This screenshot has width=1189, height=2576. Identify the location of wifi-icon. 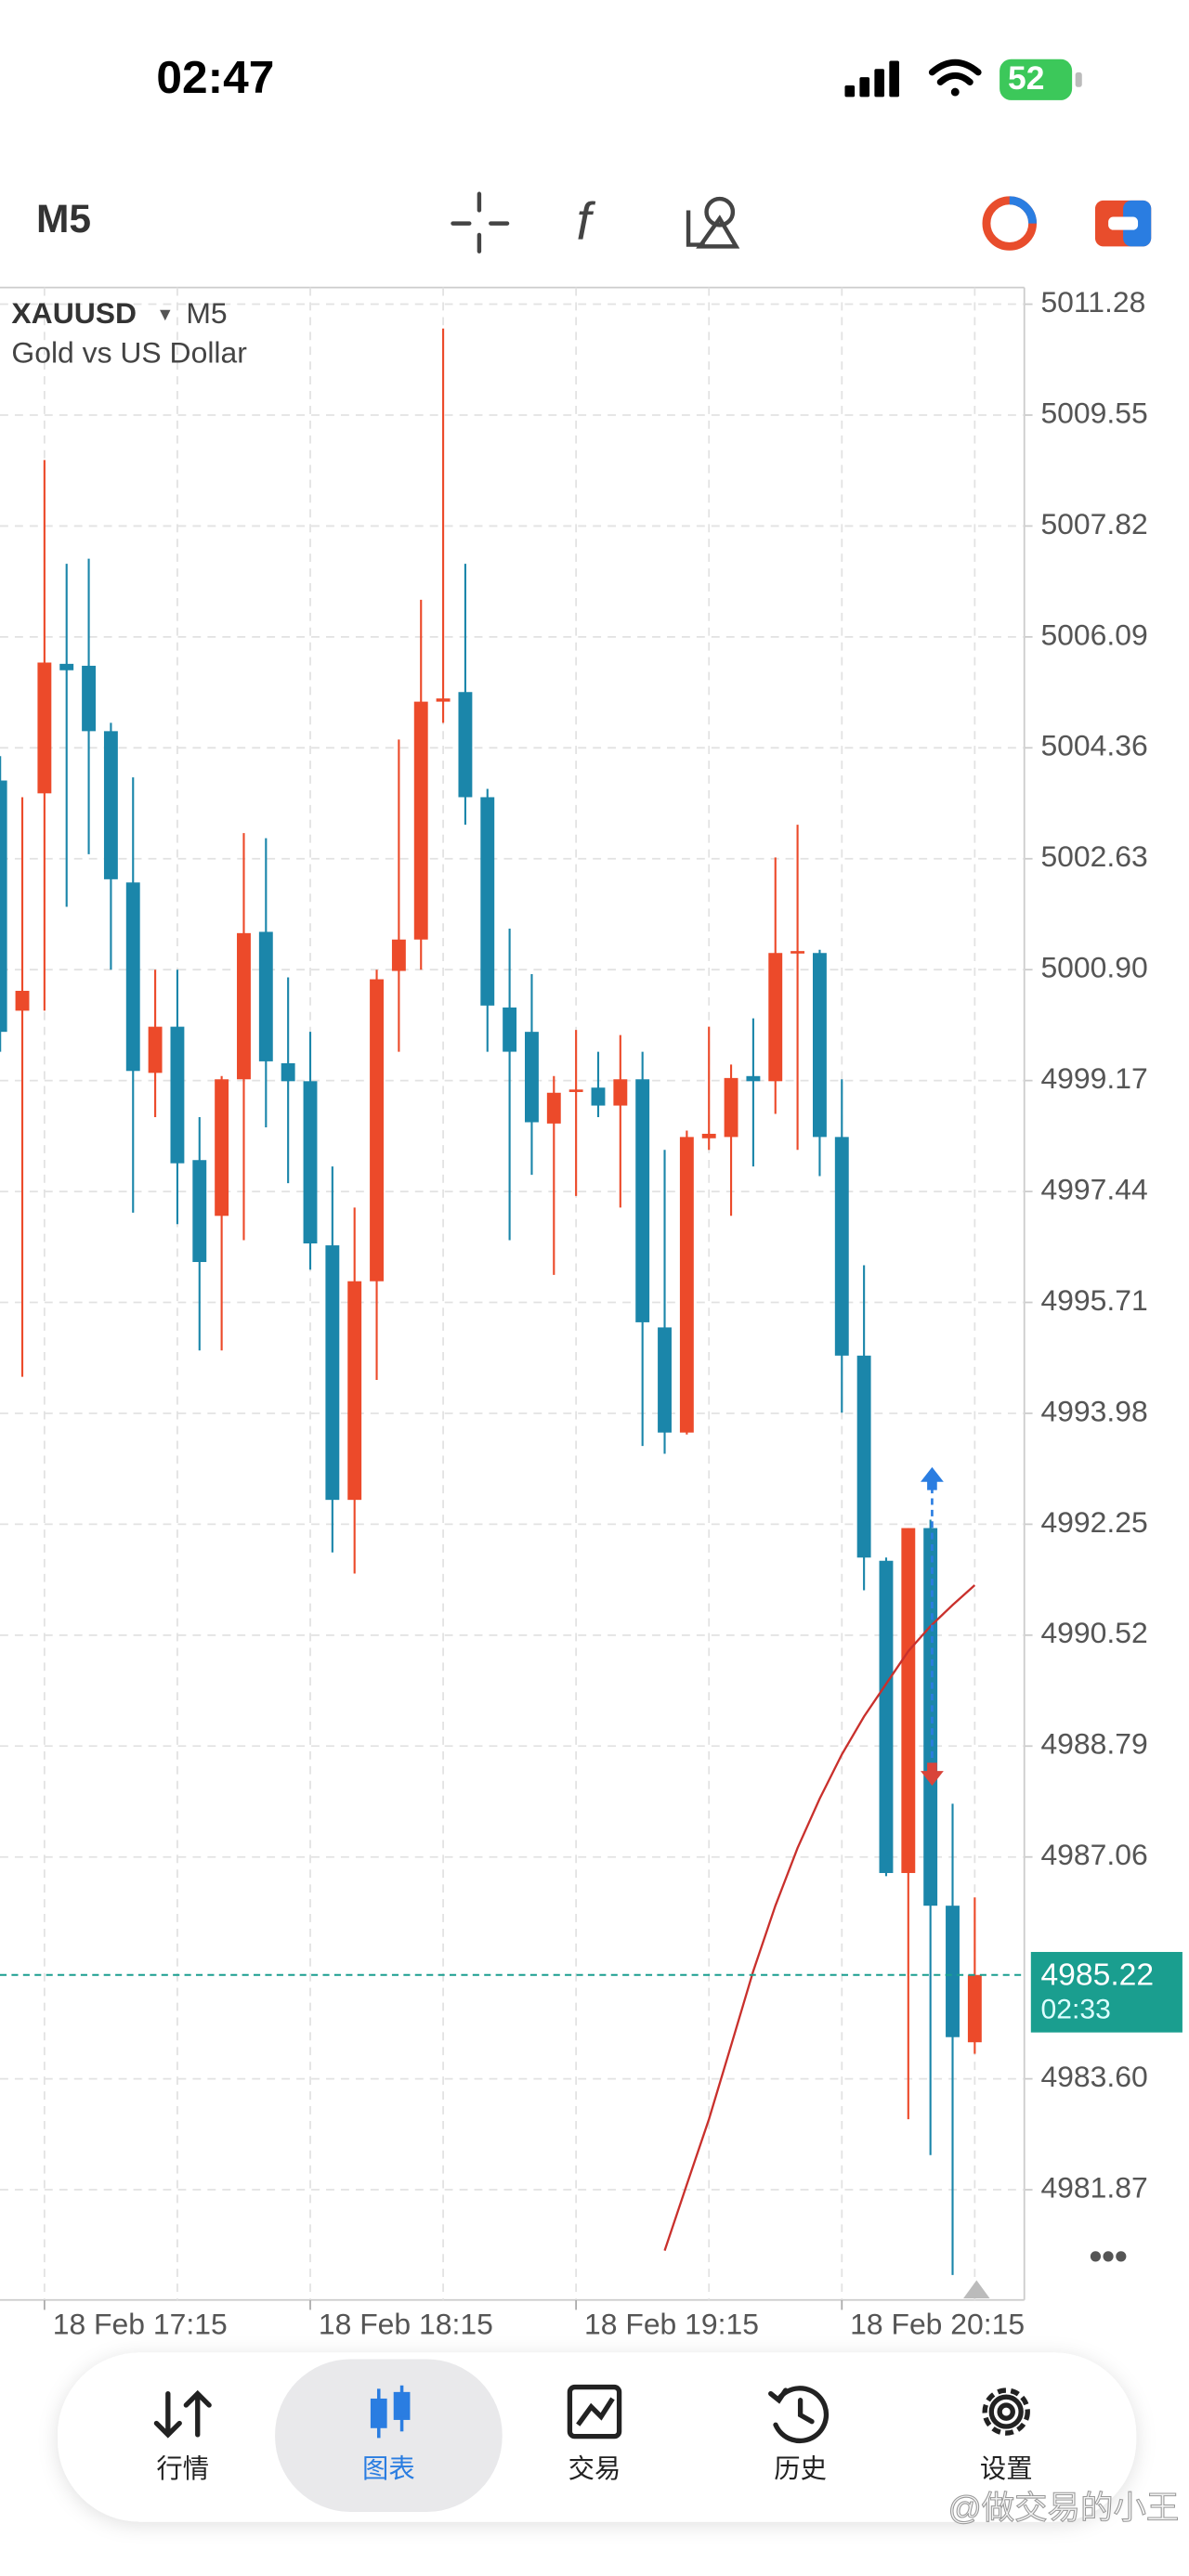
(955, 78).